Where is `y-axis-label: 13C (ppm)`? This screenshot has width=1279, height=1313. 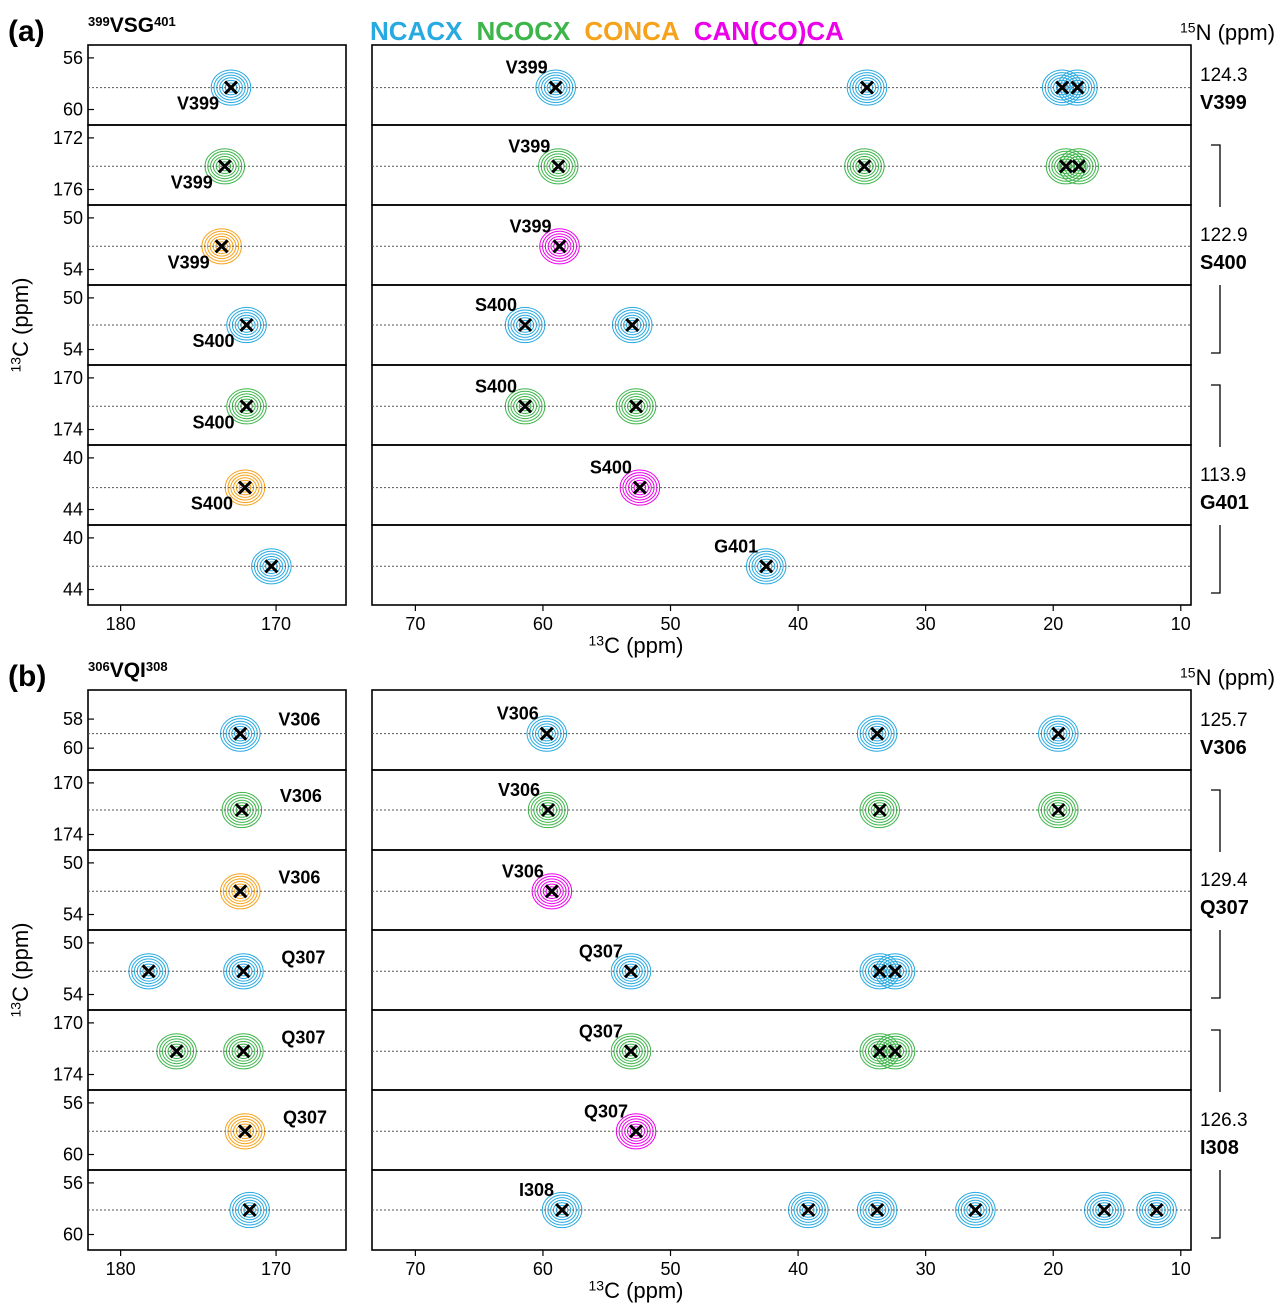 y-axis-label: 13C (ppm) is located at coordinates (20, 324).